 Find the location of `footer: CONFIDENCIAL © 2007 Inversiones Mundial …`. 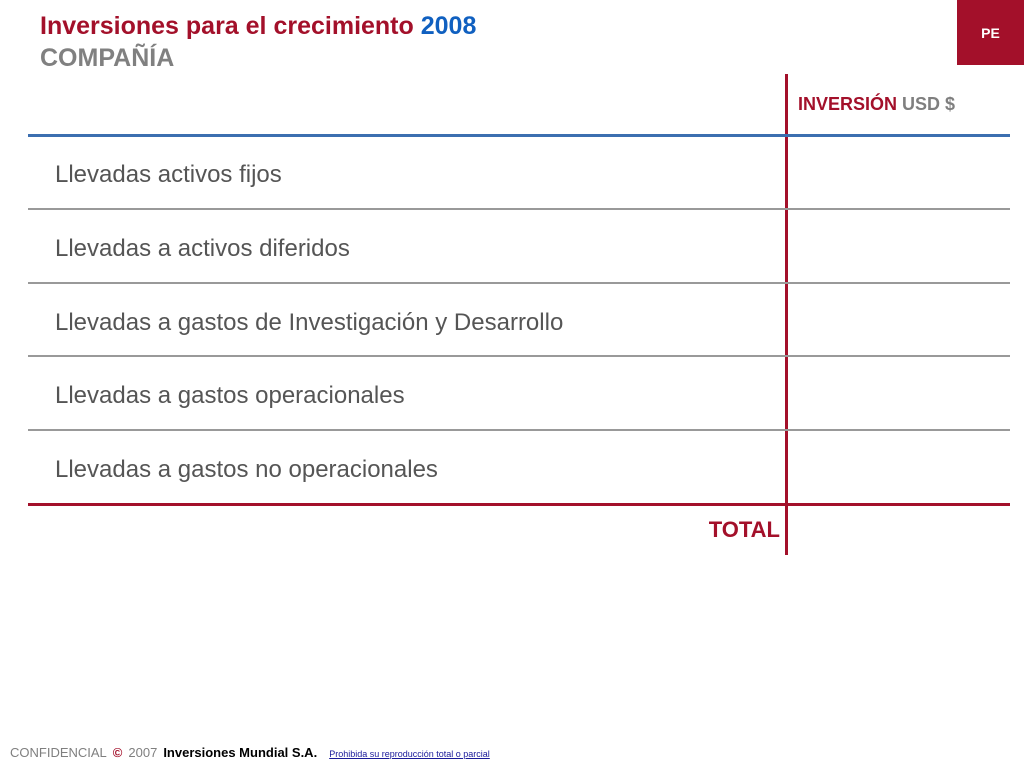

footer: CONFIDENCIAL © 2007 Inversiones Mundial … is located at coordinates (250, 752).